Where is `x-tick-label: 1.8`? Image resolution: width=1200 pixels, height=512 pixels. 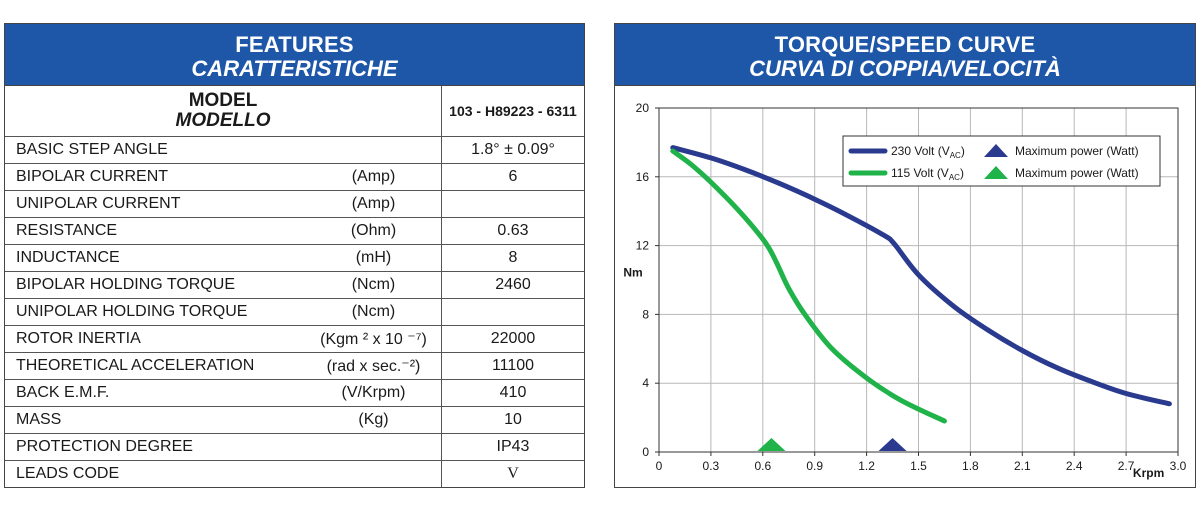
x-tick-label: 1.8 is located at coordinates (970, 466).